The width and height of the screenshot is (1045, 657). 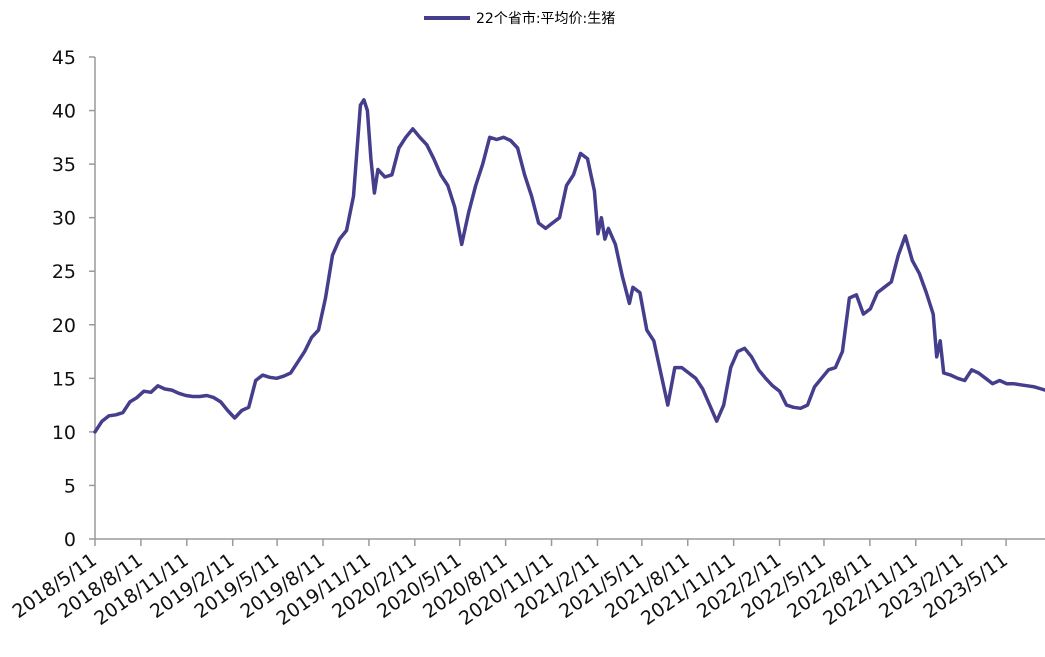 I want to click on y-tick-label: 30, so click(x=64, y=219).